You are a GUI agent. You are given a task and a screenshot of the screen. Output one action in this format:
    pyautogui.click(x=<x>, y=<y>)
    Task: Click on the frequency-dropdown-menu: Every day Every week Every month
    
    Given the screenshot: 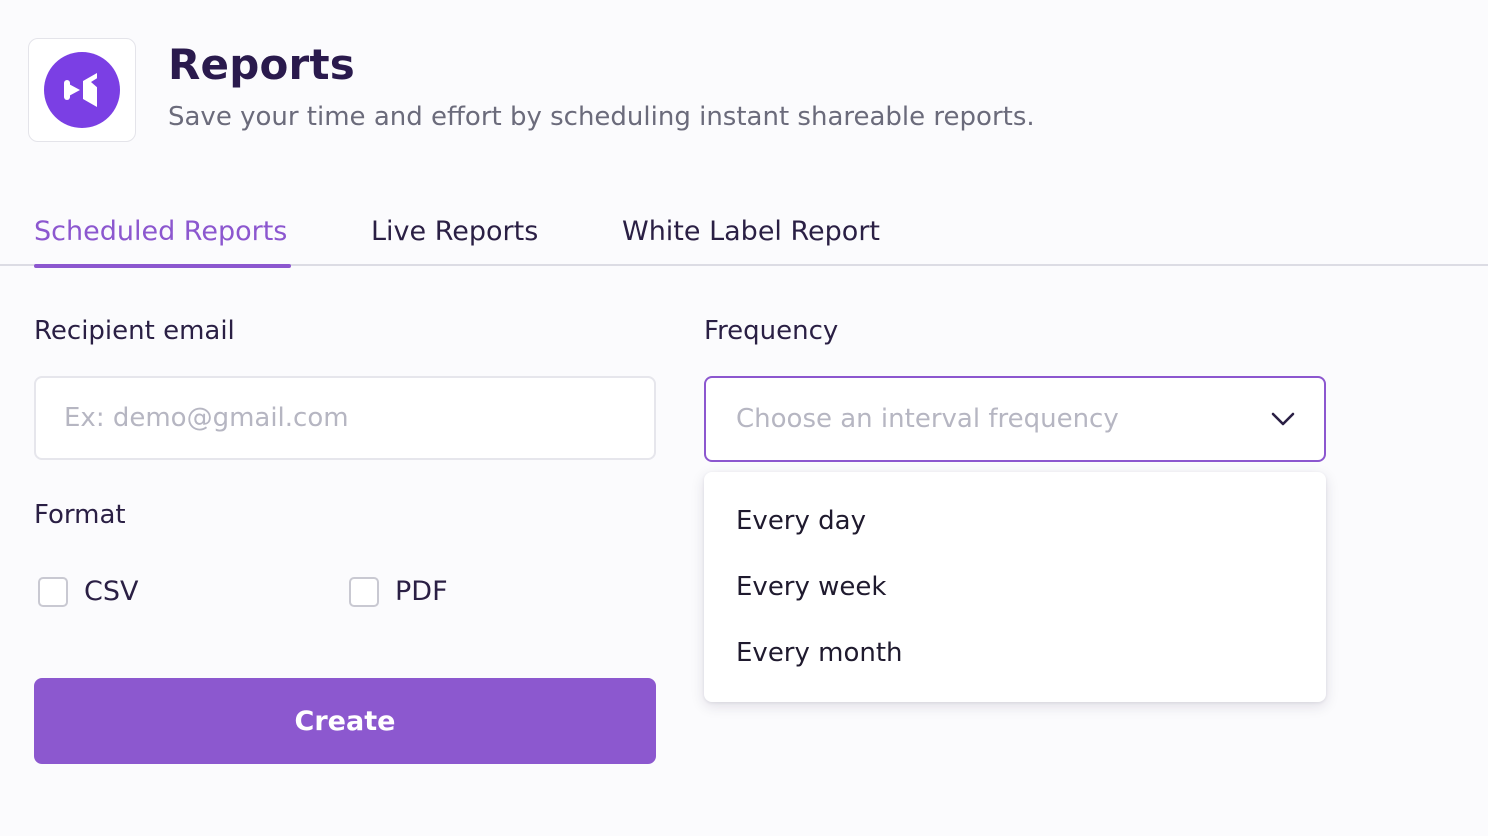 What is the action you would take?
    pyautogui.click(x=1015, y=587)
    